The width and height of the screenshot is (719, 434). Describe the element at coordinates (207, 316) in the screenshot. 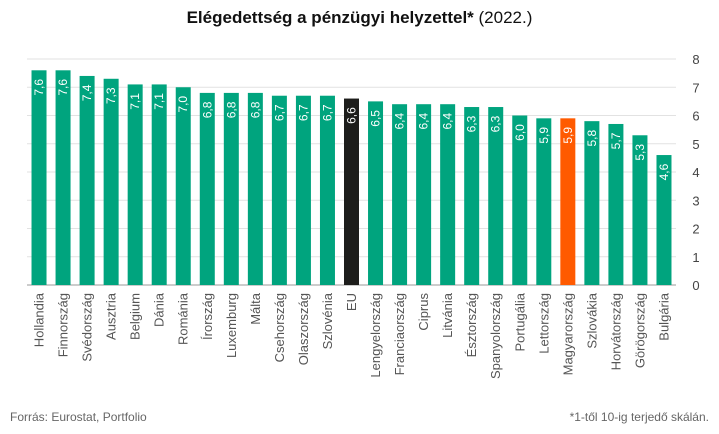

I see `category-label: Írország` at that location.